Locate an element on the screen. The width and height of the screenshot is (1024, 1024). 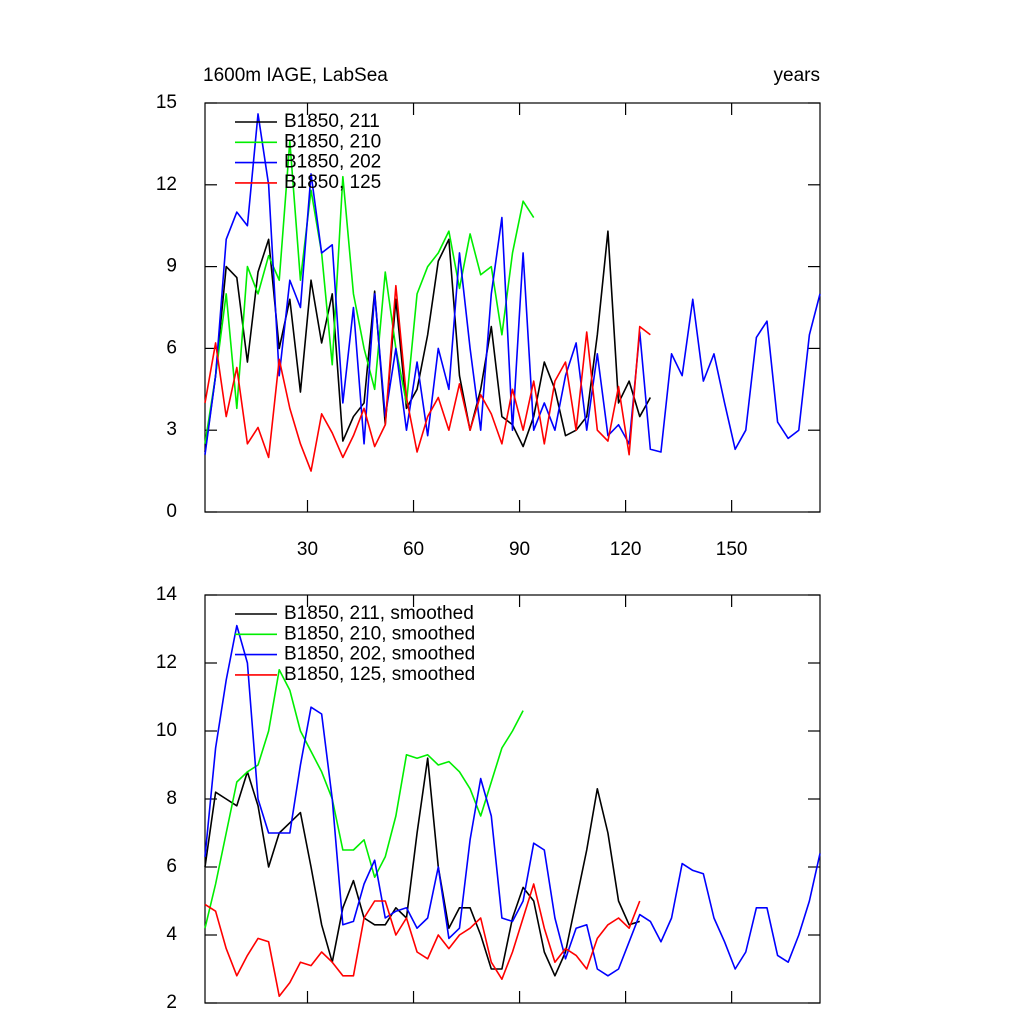
y-tick-label: 8 is located at coordinates (171, 798).